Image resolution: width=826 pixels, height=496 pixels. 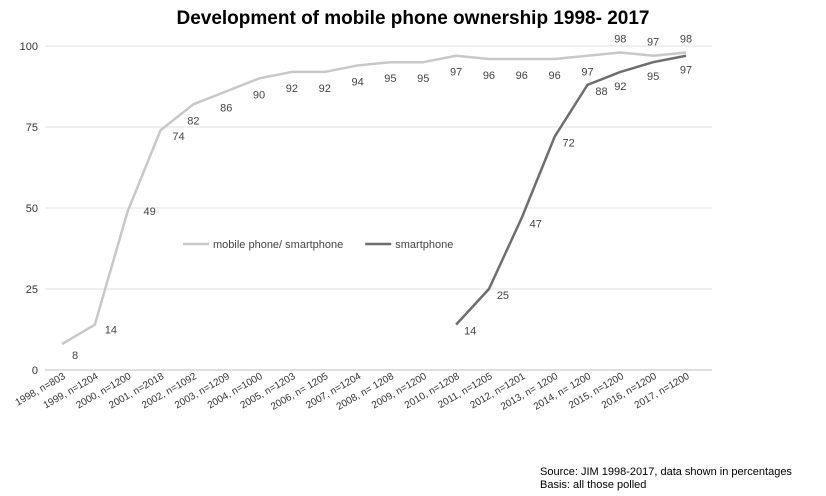 What do you see at coordinates (503, 296) in the screenshot?
I see `data-label: 25` at bounding box center [503, 296].